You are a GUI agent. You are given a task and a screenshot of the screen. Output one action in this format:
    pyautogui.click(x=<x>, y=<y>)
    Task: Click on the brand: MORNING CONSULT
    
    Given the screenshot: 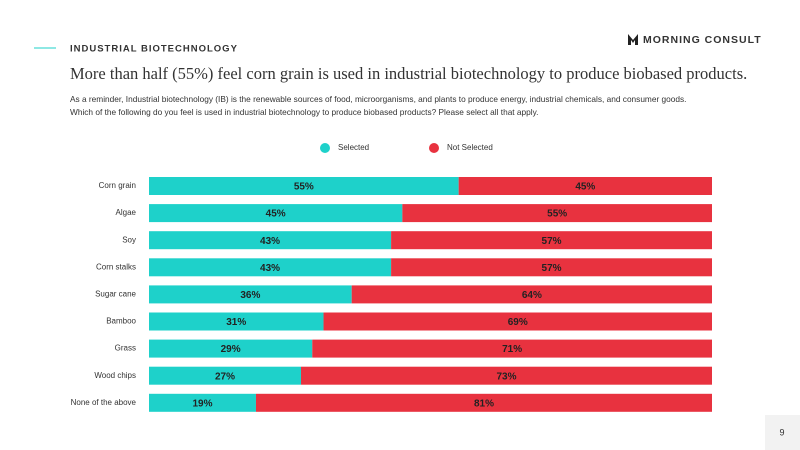 What is the action you would take?
    pyautogui.click(x=702, y=40)
    